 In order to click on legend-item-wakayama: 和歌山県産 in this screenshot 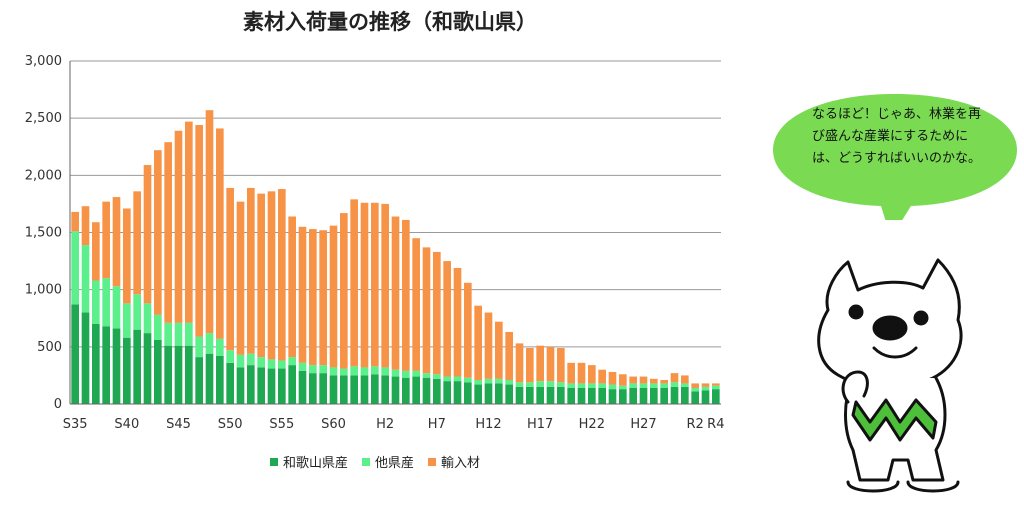, I will do `click(309, 461)`.